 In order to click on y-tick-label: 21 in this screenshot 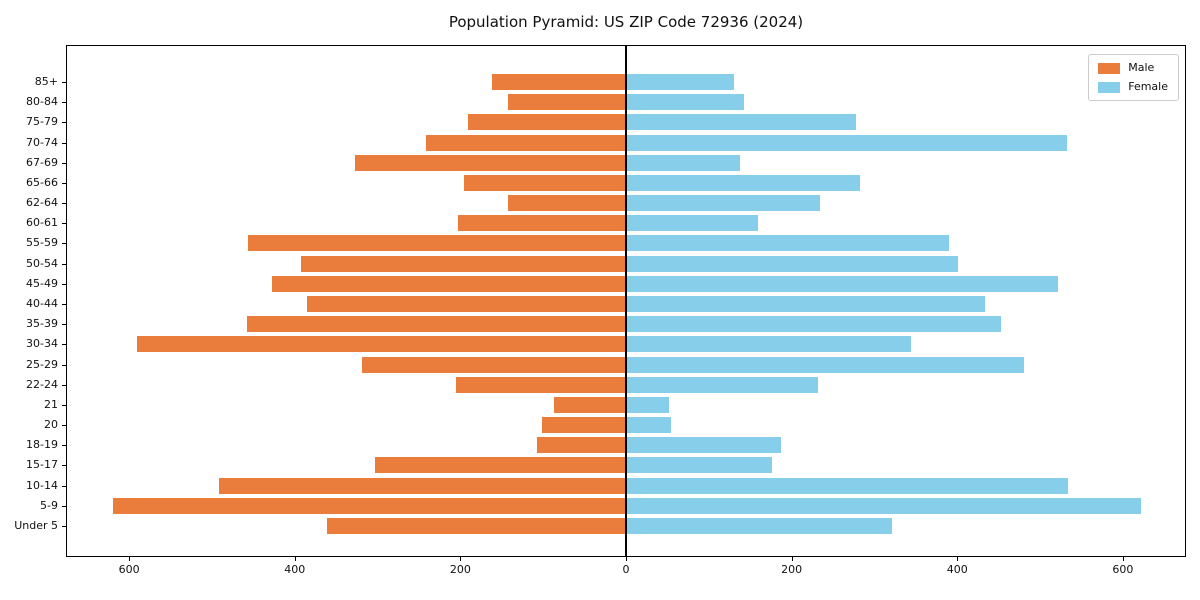, I will do `click(51, 404)`.